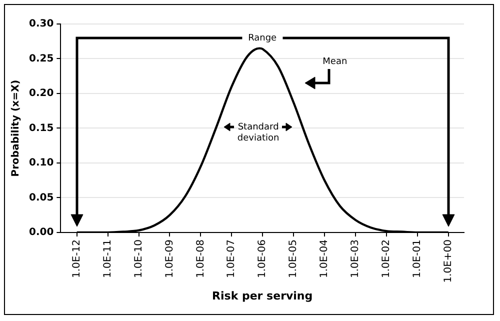 Image resolution: width=500 pixels, height=321 pixels. I want to click on y-tick-label: 0.30, so click(41, 24).